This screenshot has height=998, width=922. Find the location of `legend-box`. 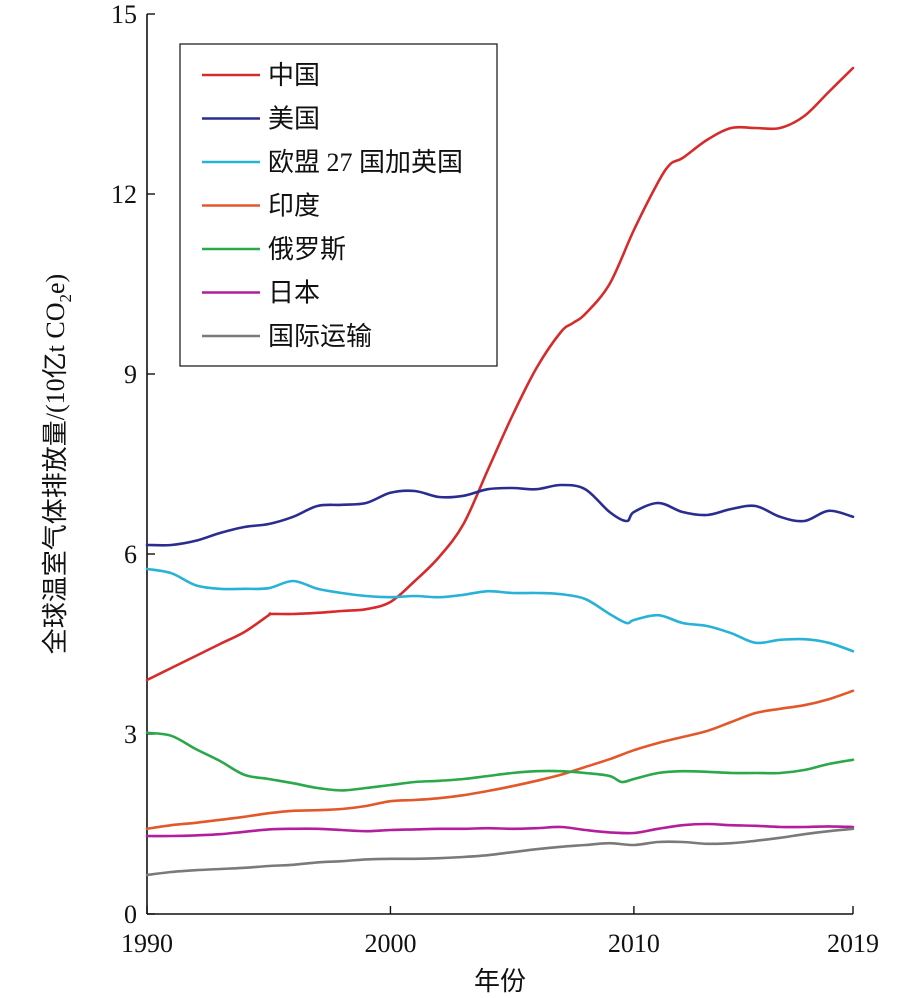

legend-box is located at coordinates (338, 205).